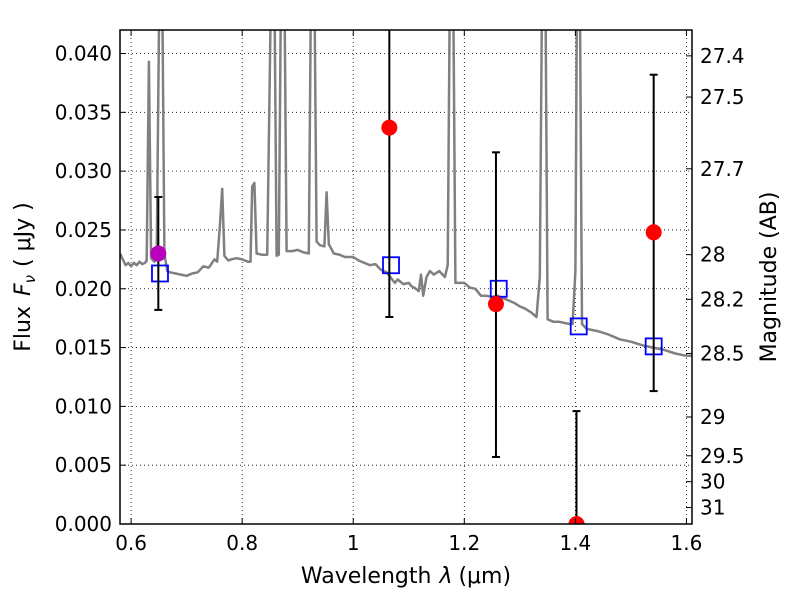  What do you see at coordinates (83, 348) in the screenshot?
I see `y-tick-label: 0.015` at bounding box center [83, 348].